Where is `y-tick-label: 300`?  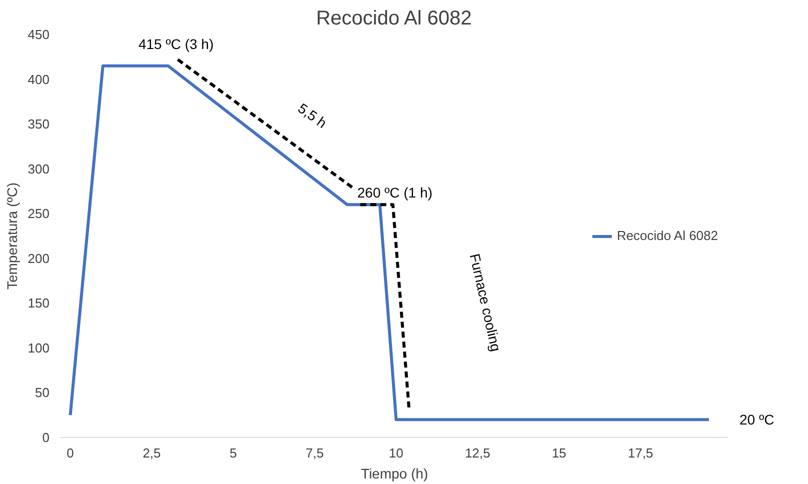
y-tick-label: 300 is located at coordinates (39, 168).